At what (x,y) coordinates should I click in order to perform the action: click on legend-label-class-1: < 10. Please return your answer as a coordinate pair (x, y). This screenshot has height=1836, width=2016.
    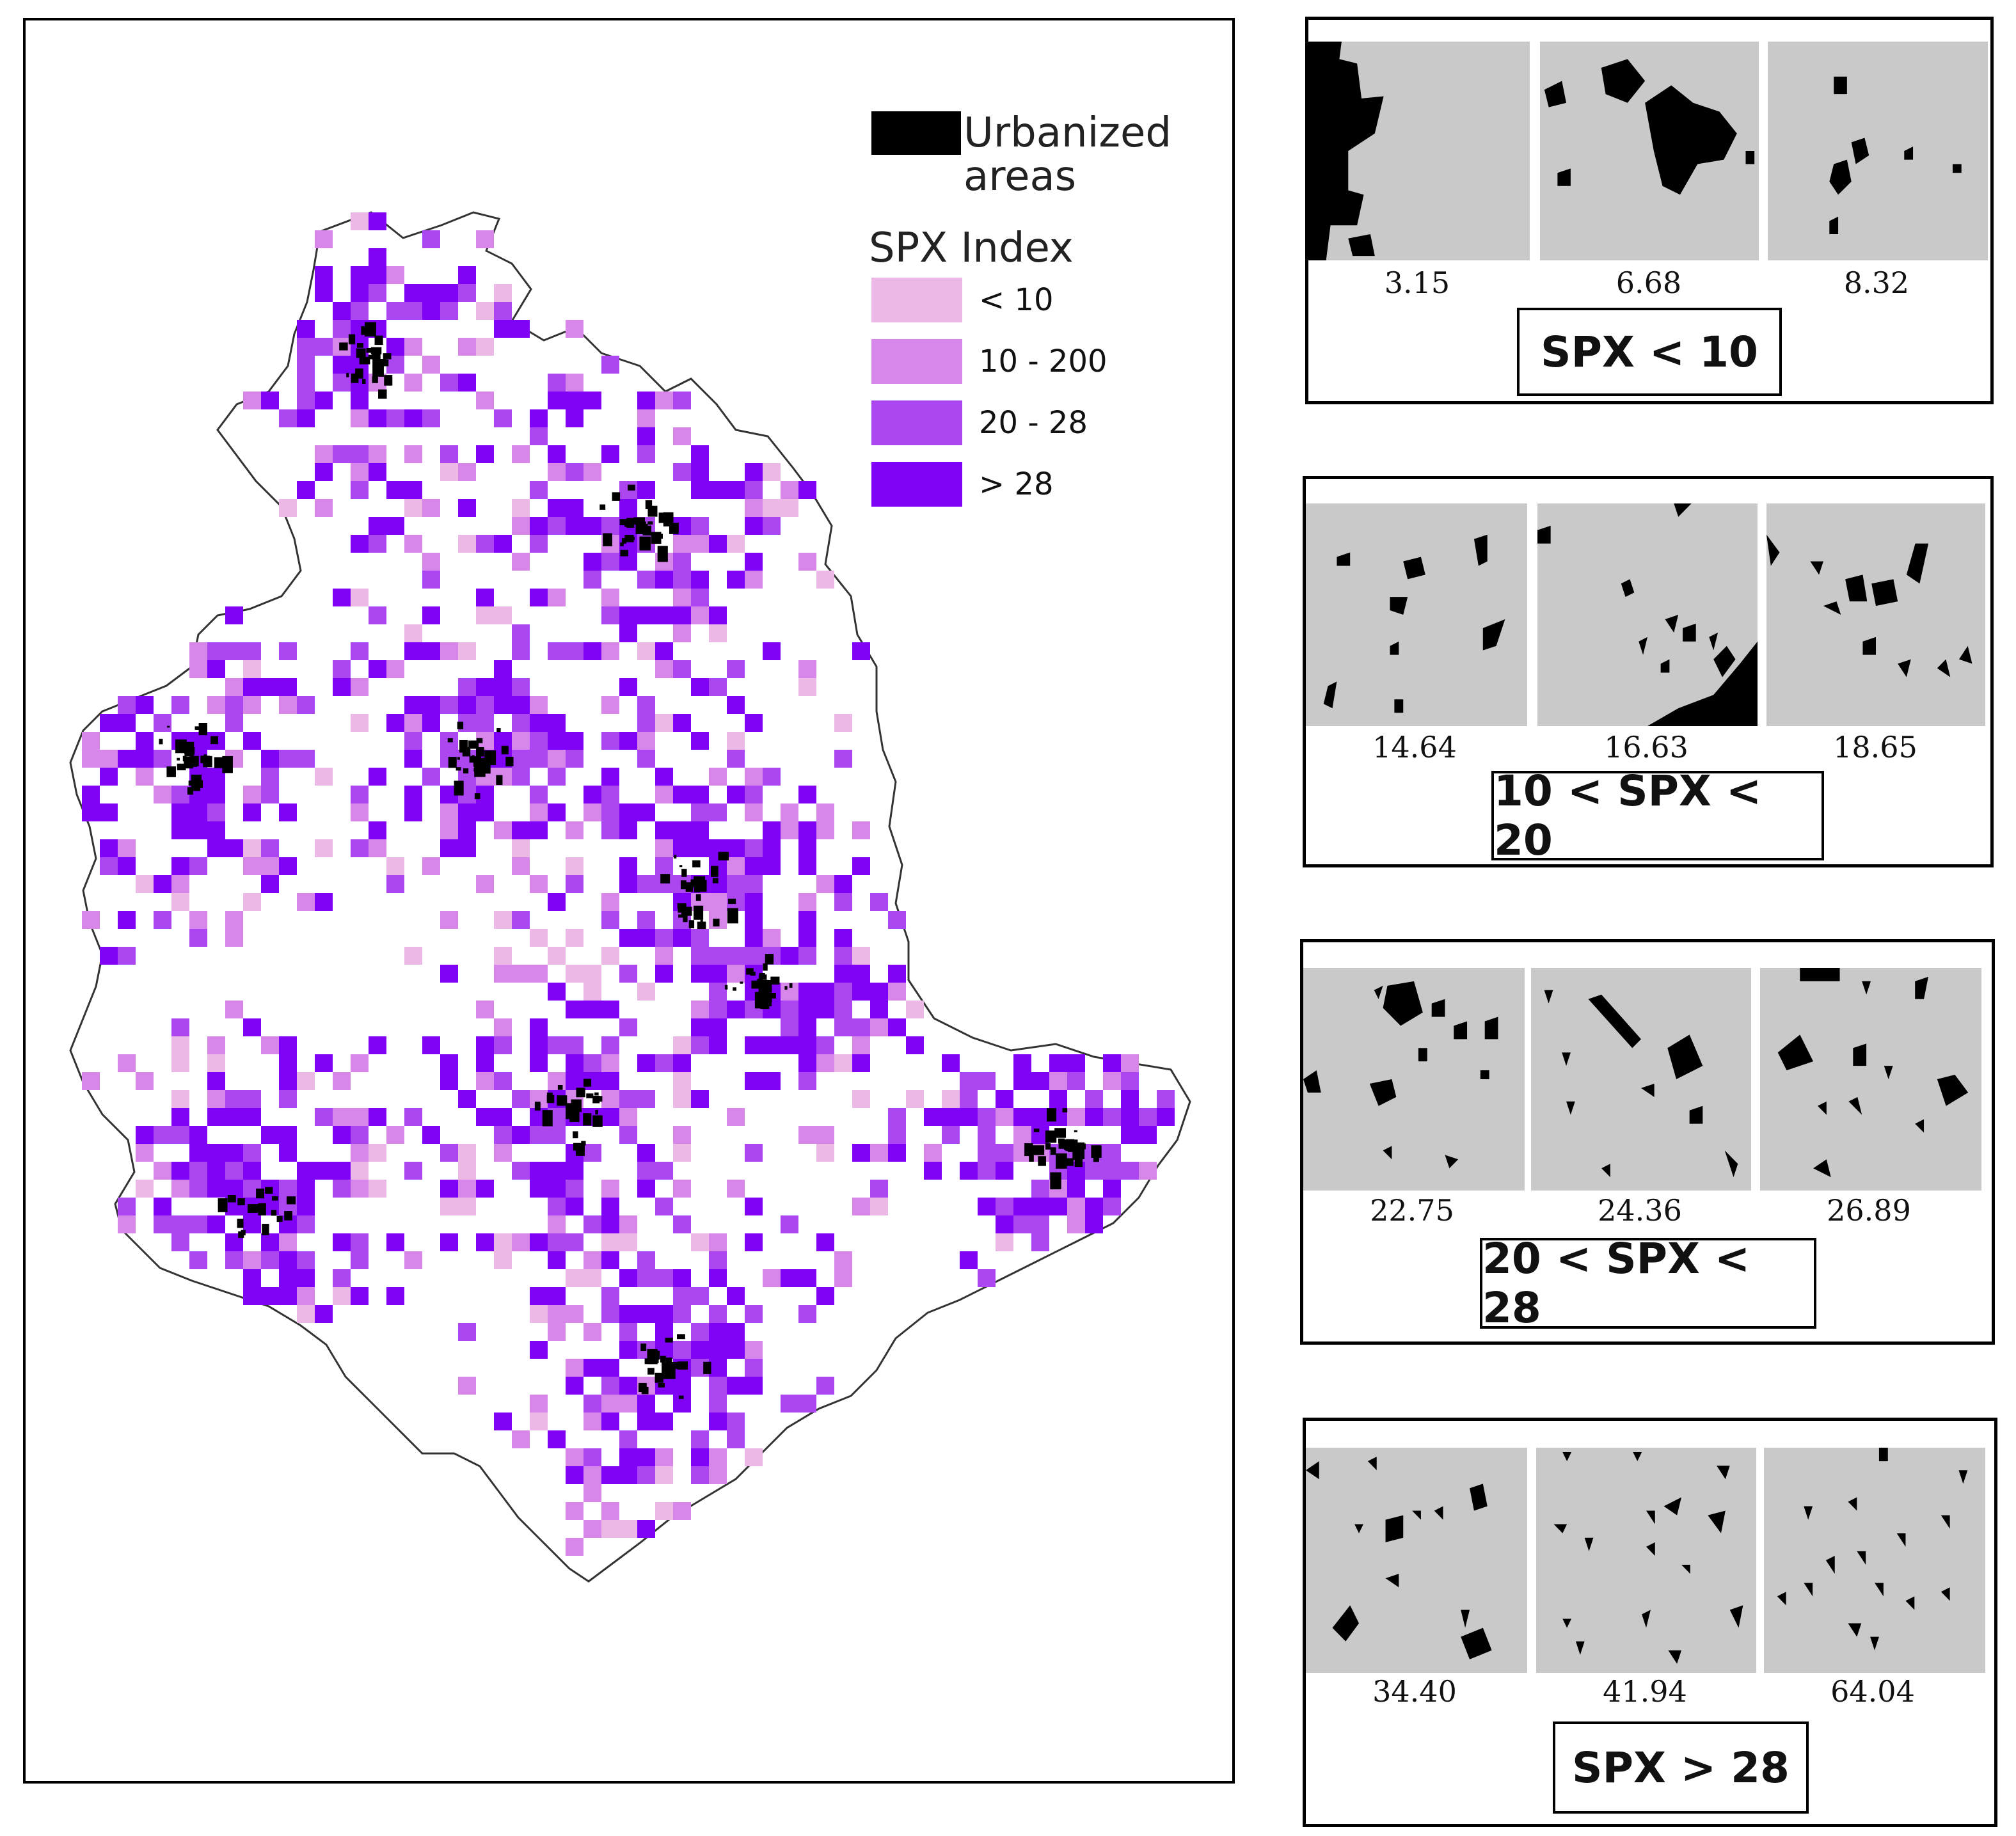
    Looking at the image, I should click on (1016, 300).